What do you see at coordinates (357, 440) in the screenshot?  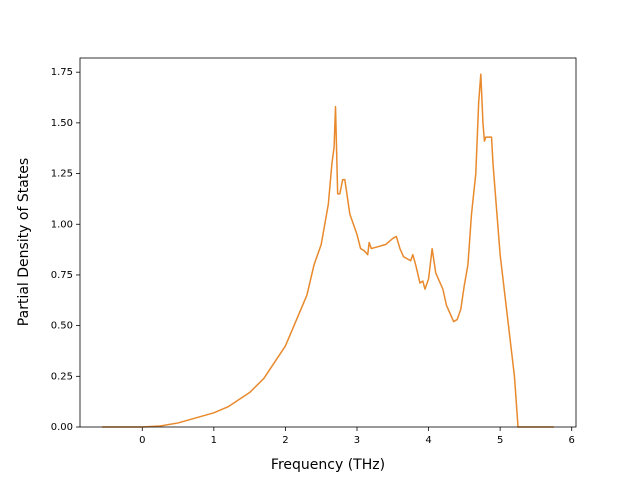 I see `x-tick-label: 3` at bounding box center [357, 440].